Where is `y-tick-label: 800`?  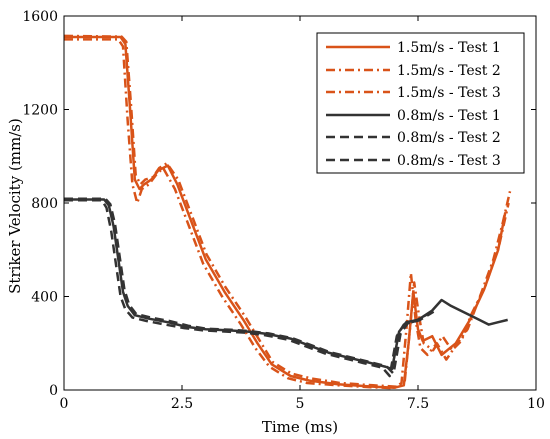 y-tick-label: 800 is located at coordinates (44, 204).